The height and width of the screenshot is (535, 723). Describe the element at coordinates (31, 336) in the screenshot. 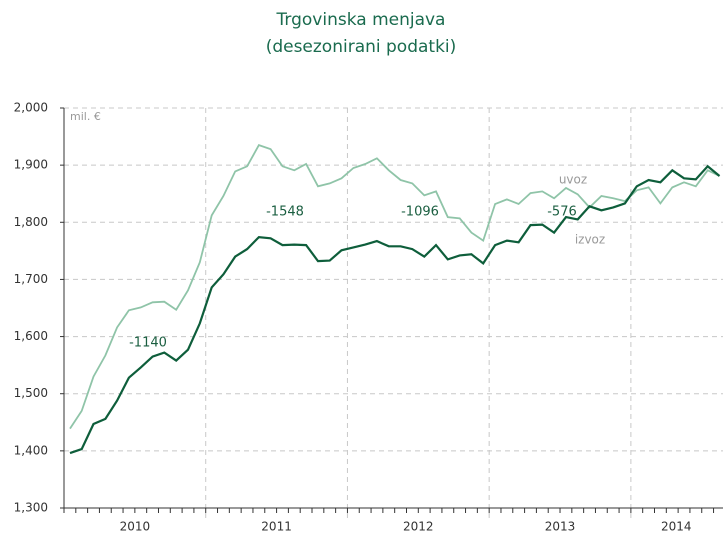

I see `y-tick-label: 1,600` at that location.